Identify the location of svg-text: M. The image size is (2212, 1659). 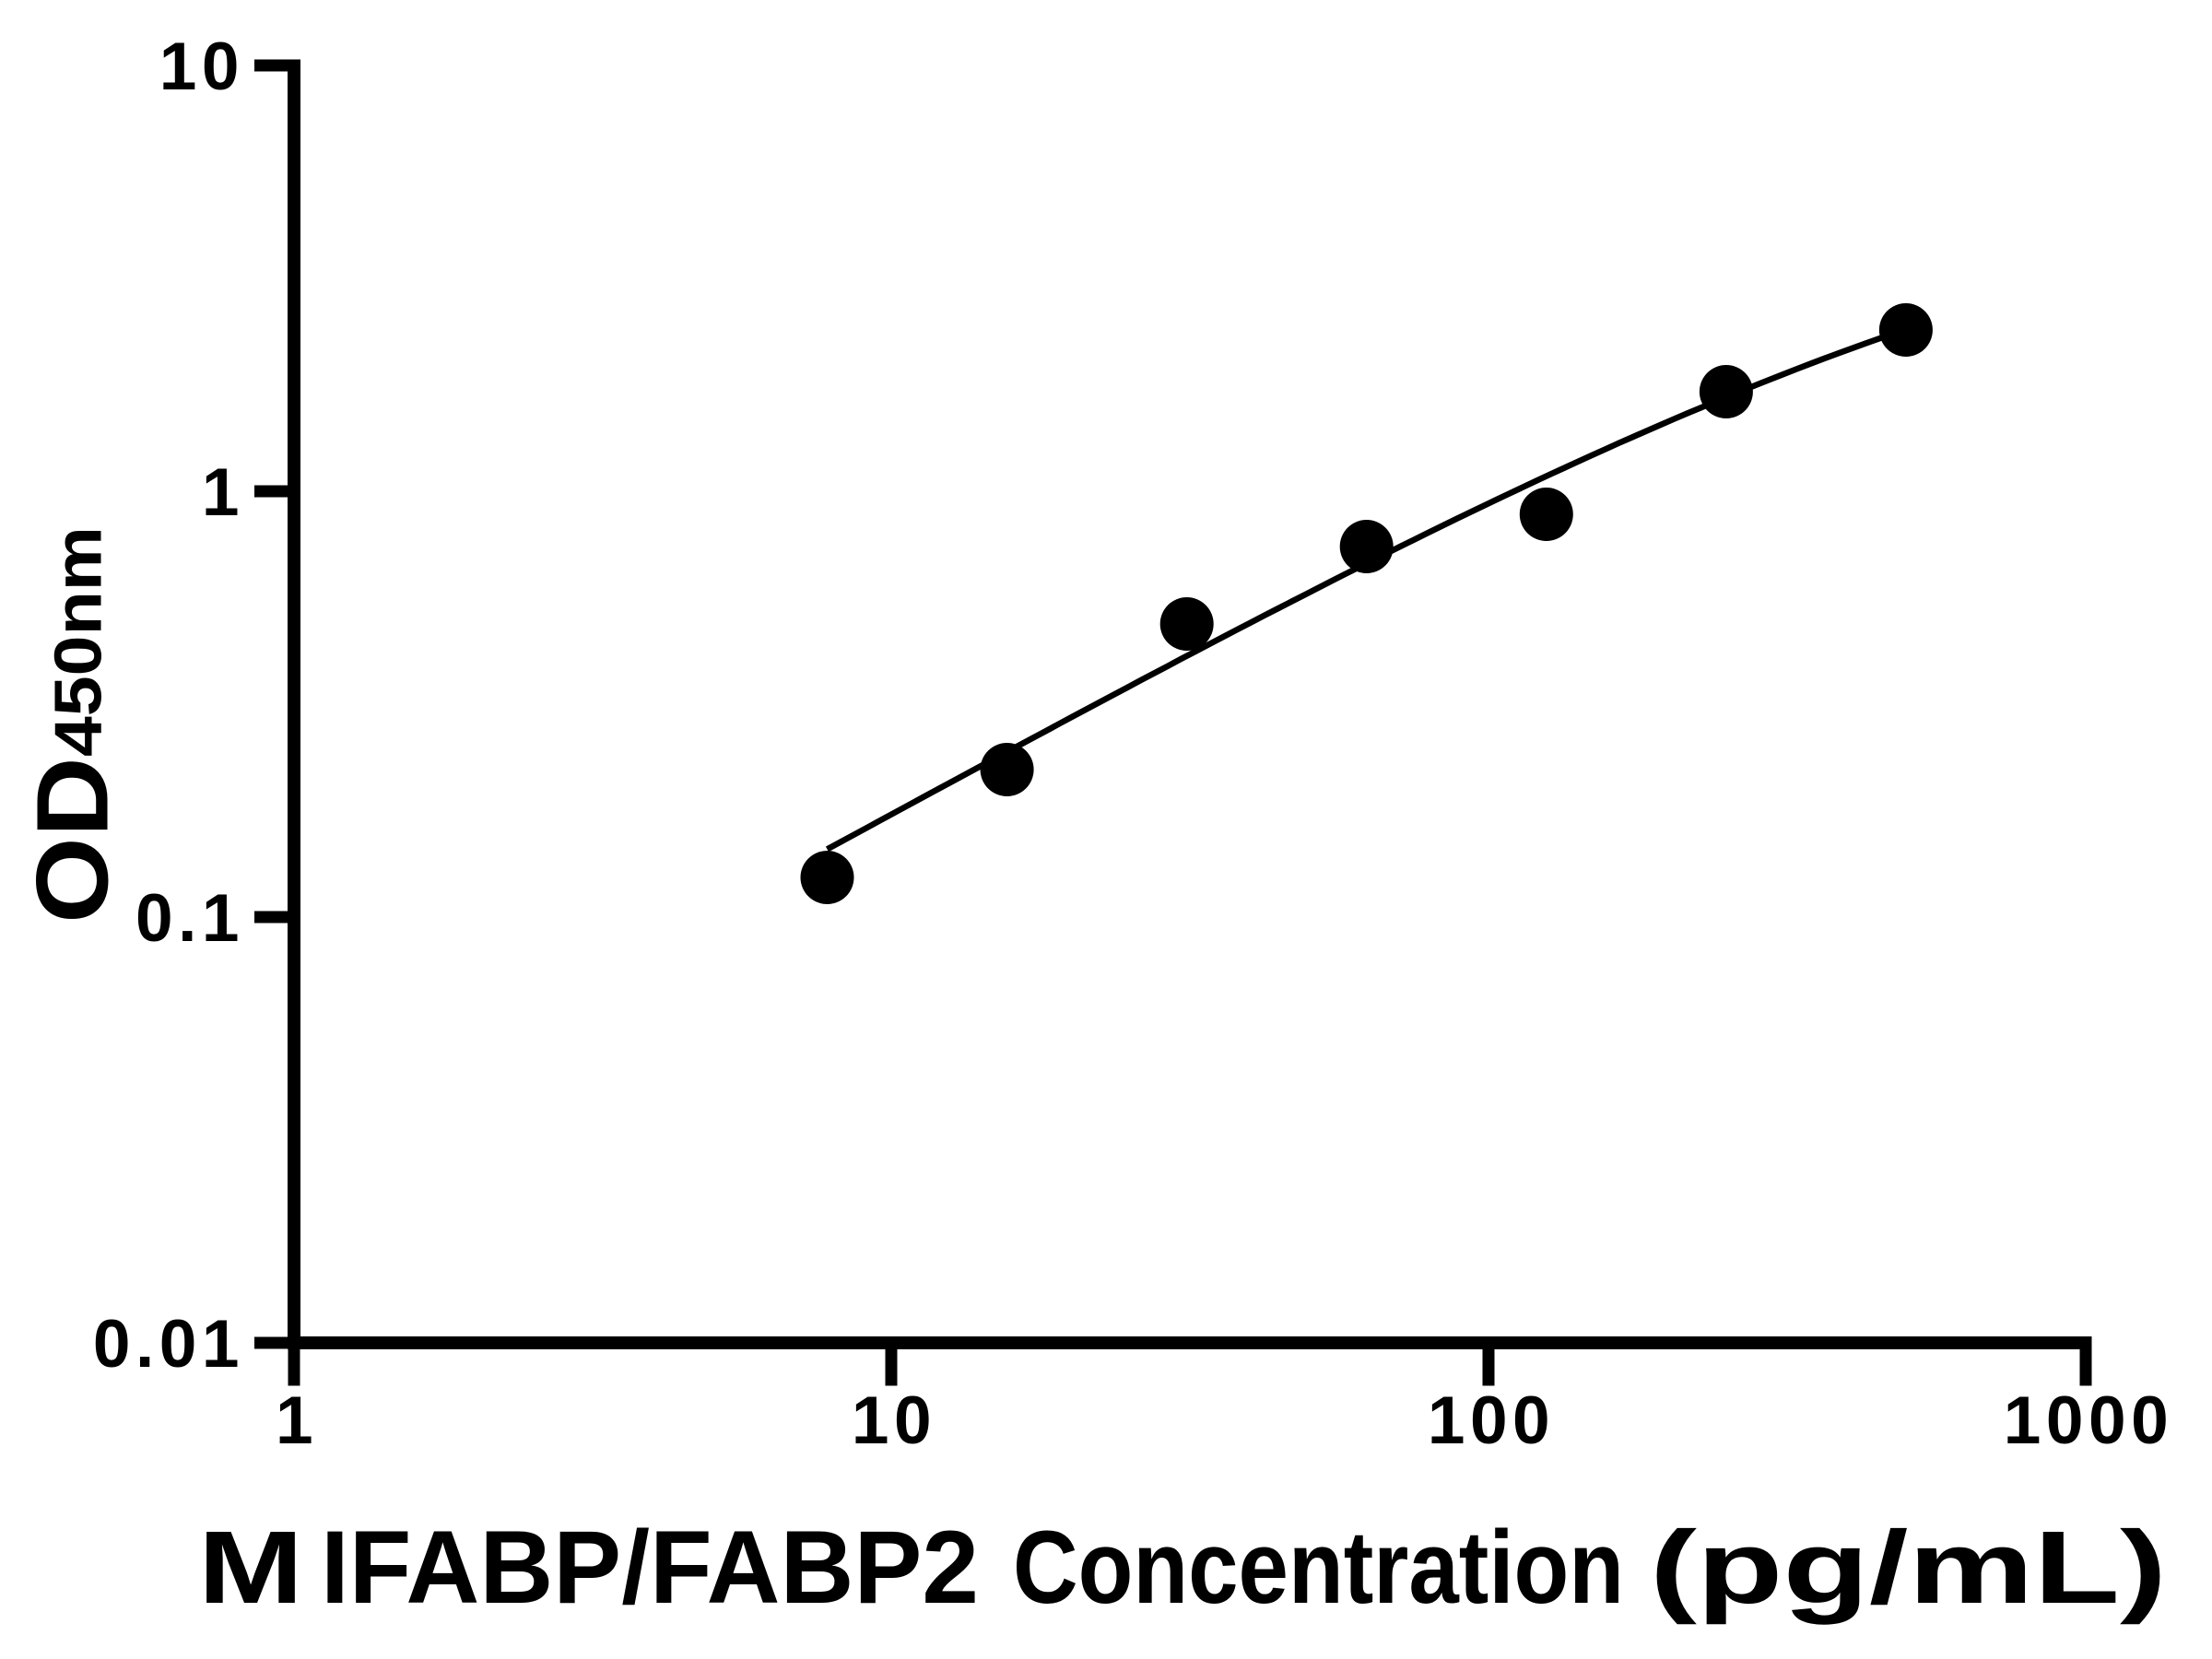
(250, 1567).